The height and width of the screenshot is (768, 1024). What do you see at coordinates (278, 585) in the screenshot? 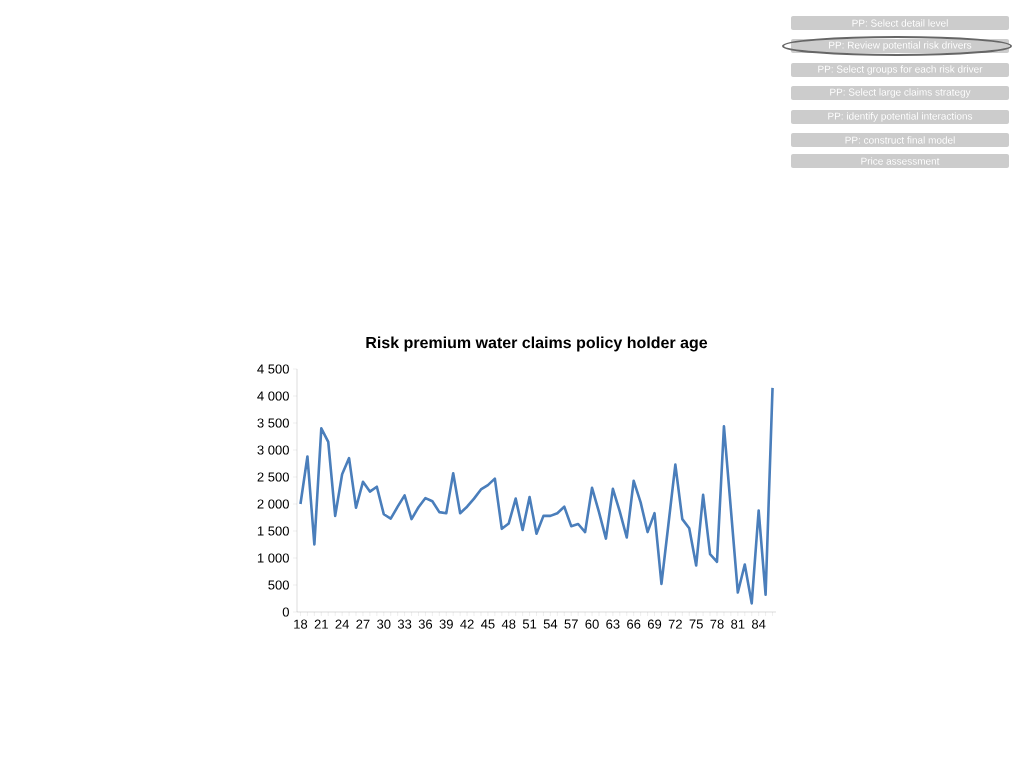
I see `y-tick-label: 500` at bounding box center [278, 585].